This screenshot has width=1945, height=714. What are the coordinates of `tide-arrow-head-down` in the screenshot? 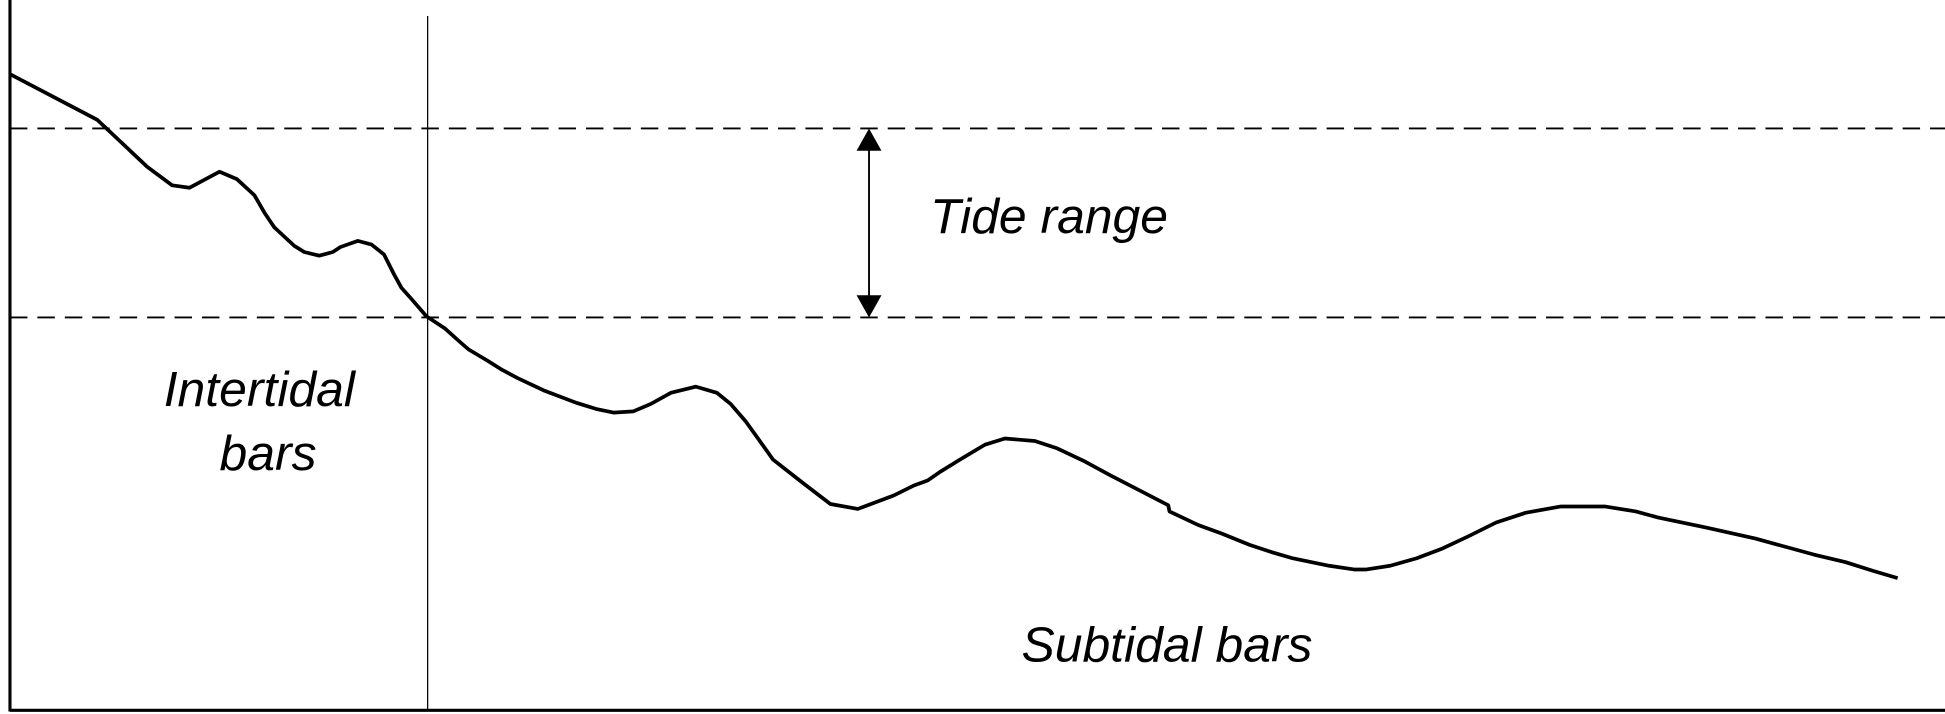 It's located at (869, 306).